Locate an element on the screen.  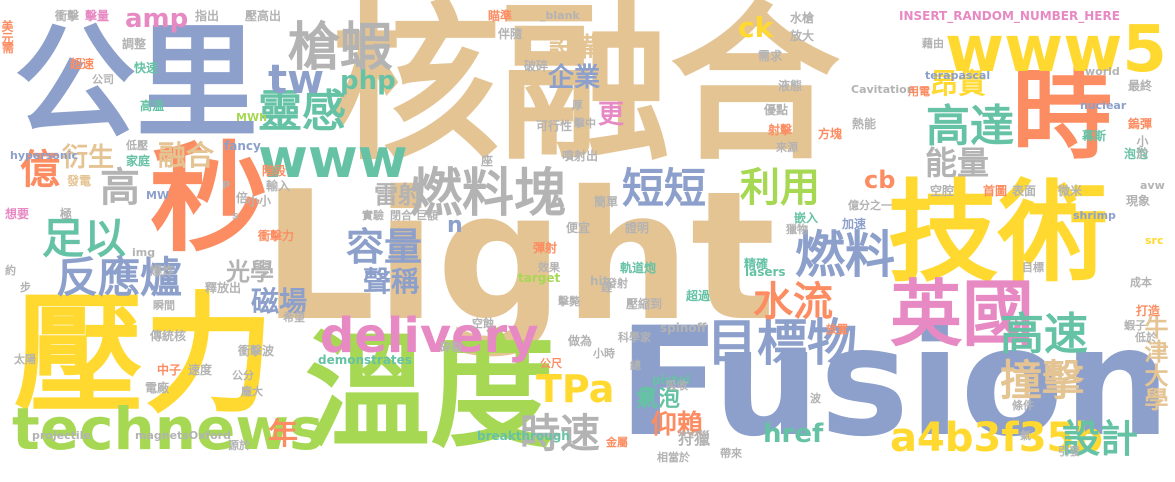
word-95: 最終 is located at coordinates (1140, 86).